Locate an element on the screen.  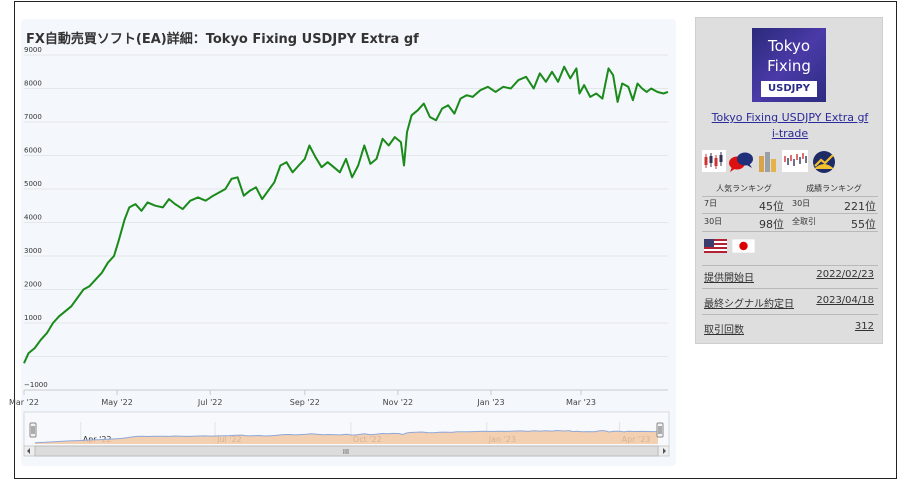
logo-line2: Fixing is located at coordinates (789, 66).